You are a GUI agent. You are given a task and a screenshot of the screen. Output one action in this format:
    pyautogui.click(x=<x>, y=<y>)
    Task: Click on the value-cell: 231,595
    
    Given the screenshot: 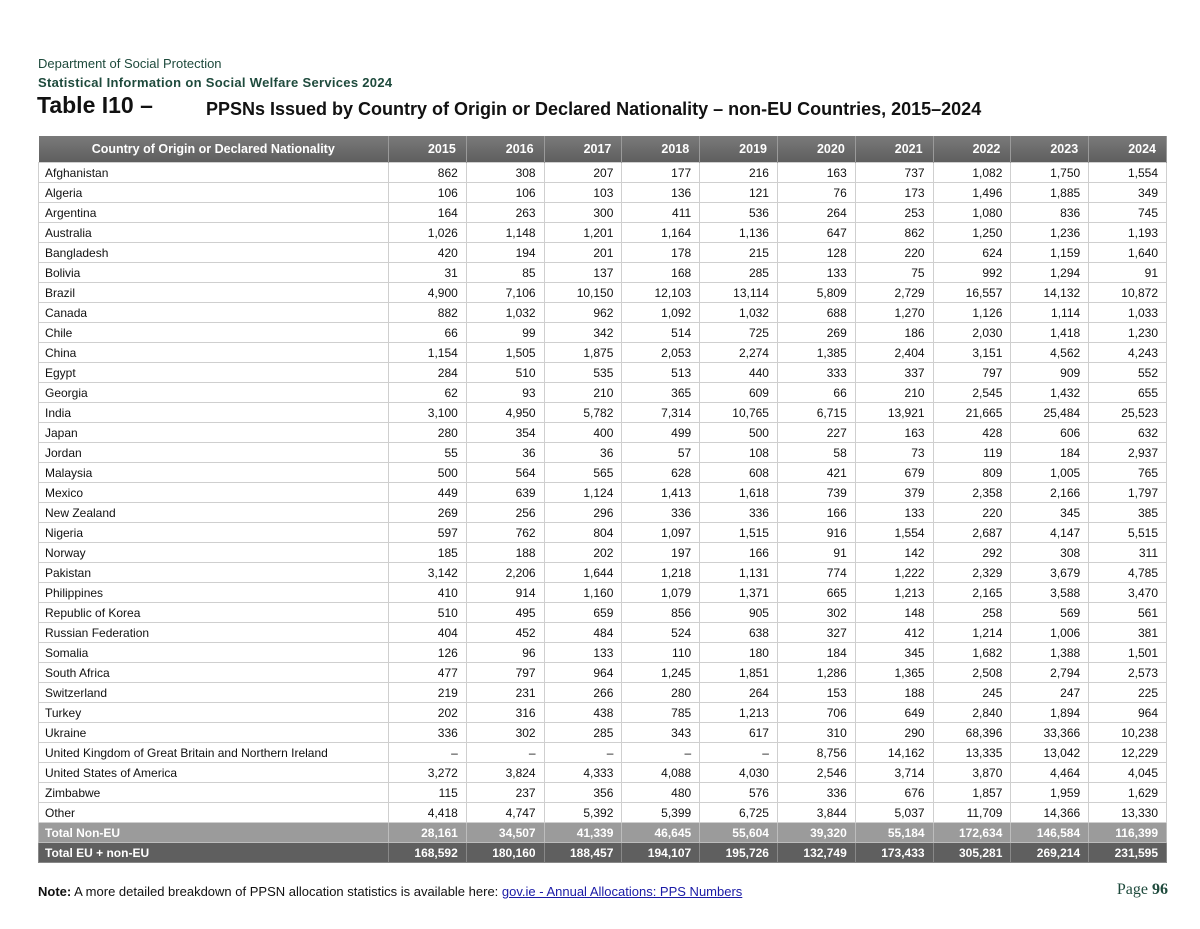 What is the action you would take?
    pyautogui.click(x=1127, y=852)
    